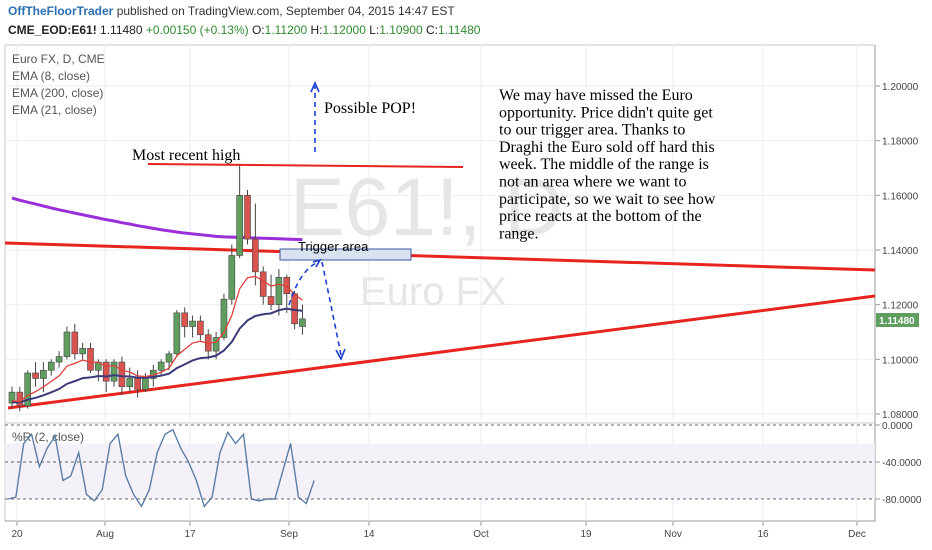  What do you see at coordinates (900, 196) in the screenshot?
I see `price-tick-label: 1.16000` at bounding box center [900, 196].